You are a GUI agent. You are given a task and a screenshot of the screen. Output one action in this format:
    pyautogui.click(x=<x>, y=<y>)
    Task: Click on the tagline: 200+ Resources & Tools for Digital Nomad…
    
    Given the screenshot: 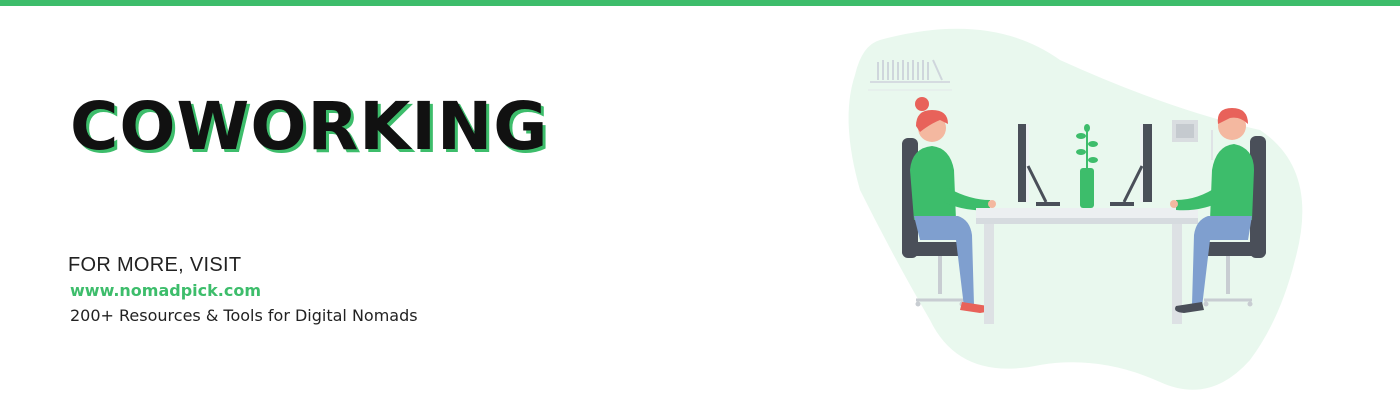 What is the action you would take?
    pyautogui.click(x=244, y=315)
    